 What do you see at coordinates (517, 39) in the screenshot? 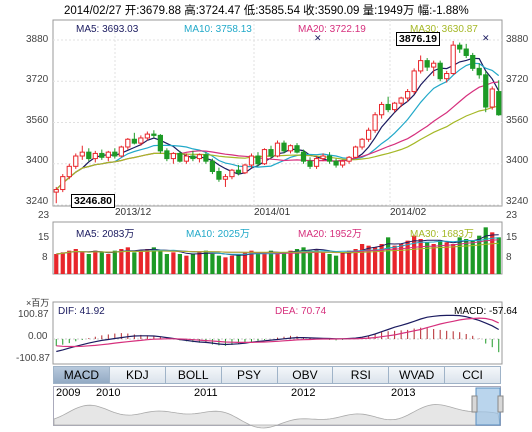
I see `y-tick-right-3880: 3880` at bounding box center [517, 39].